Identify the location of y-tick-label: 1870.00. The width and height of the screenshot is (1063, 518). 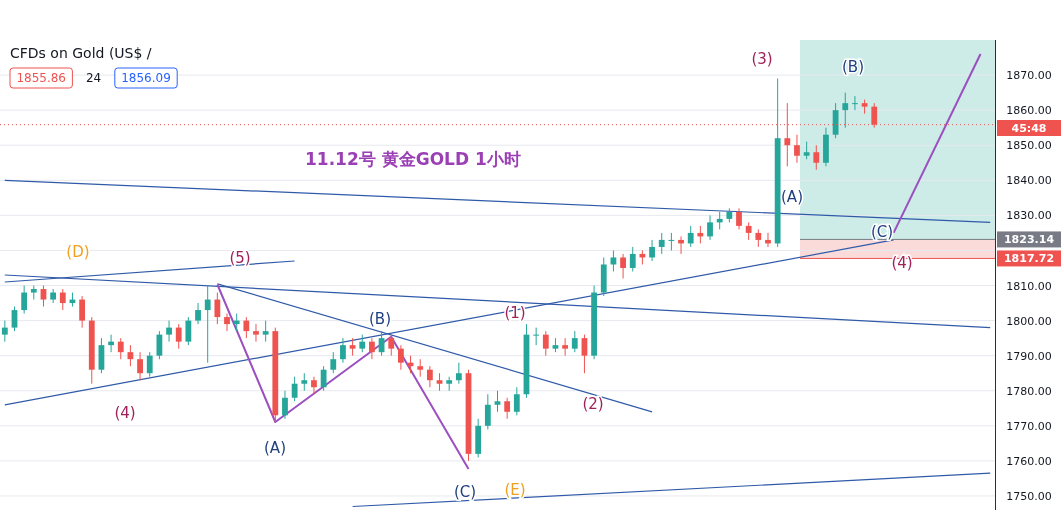
(1029, 76).